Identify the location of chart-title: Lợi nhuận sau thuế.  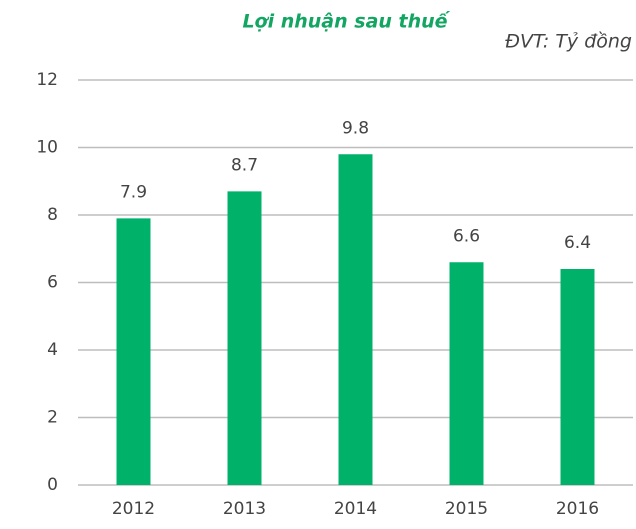
(346, 21).